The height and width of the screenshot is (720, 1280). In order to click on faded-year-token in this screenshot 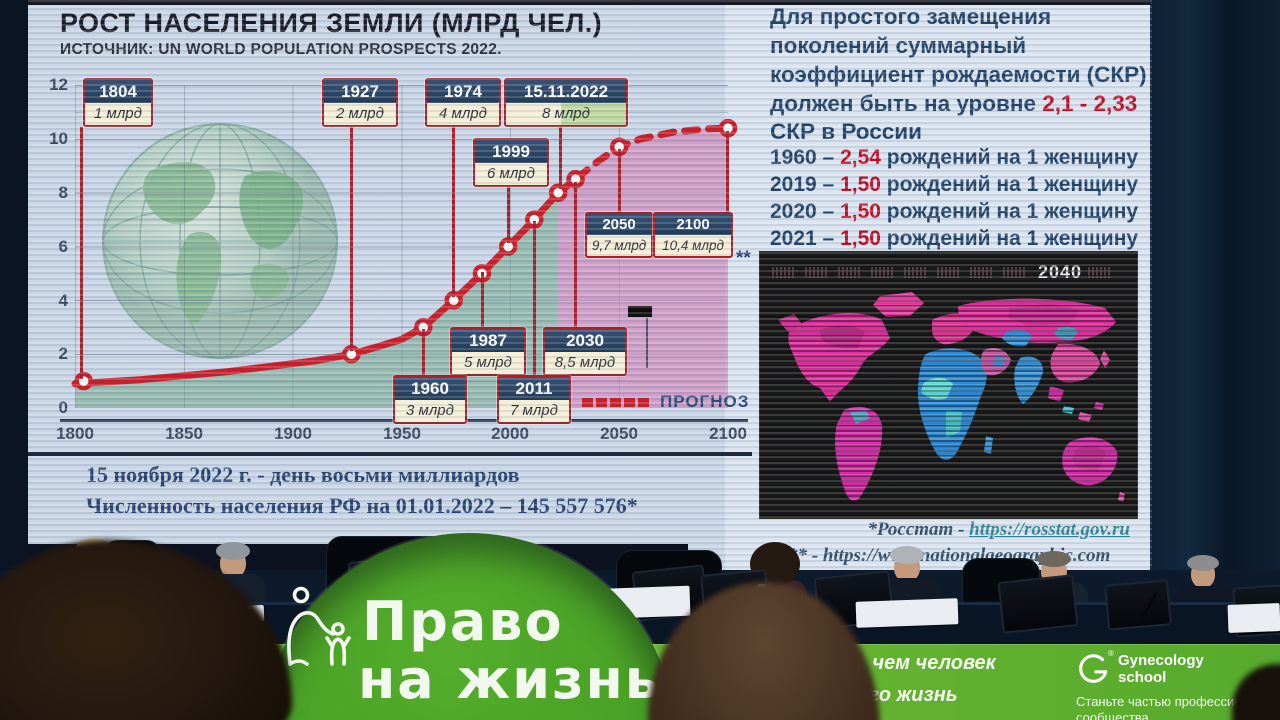, I will do `click(784, 272)`.